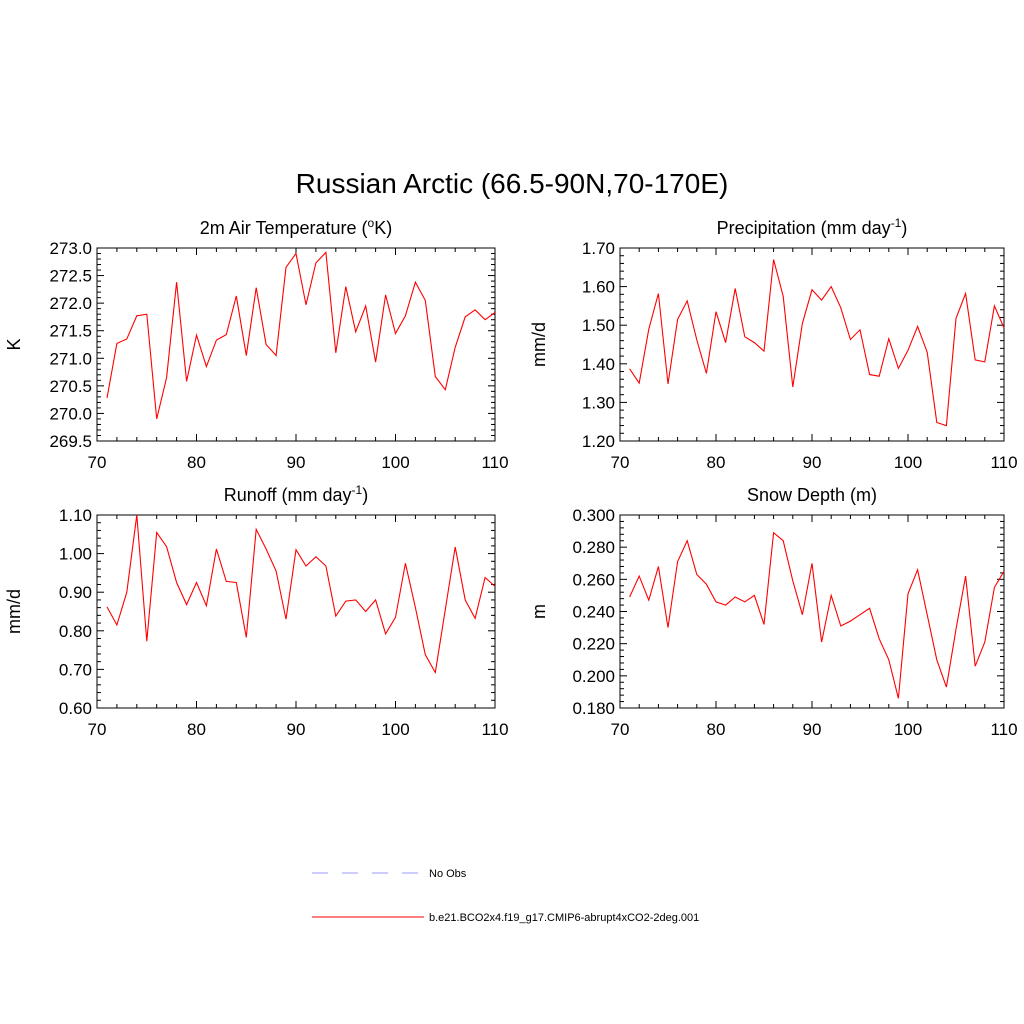  I want to click on y-tick-label: 1.30, so click(598, 402).